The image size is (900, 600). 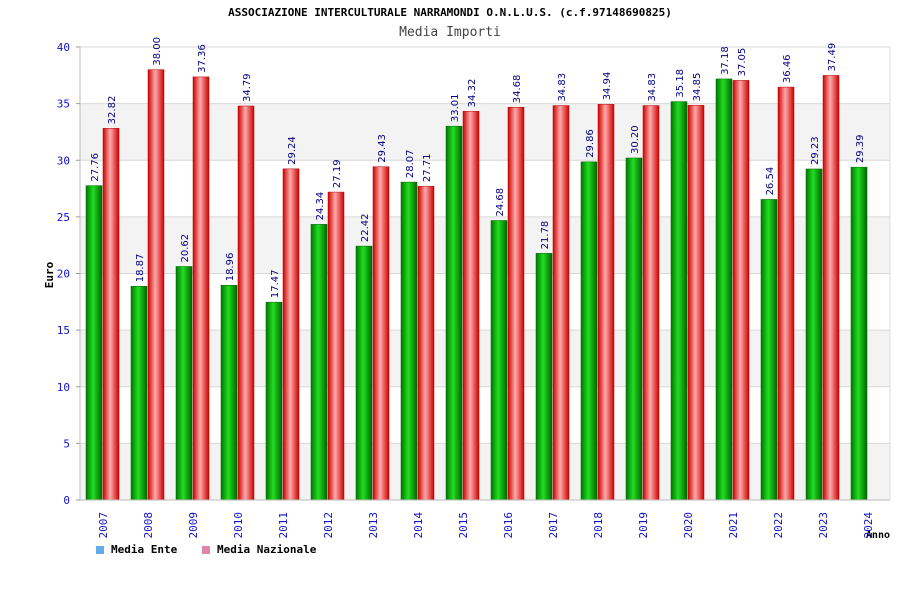 What do you see at coordinates (95, 167) in the screenshot?
I see `data-label: 27.76` at bounding box center [95, 167].